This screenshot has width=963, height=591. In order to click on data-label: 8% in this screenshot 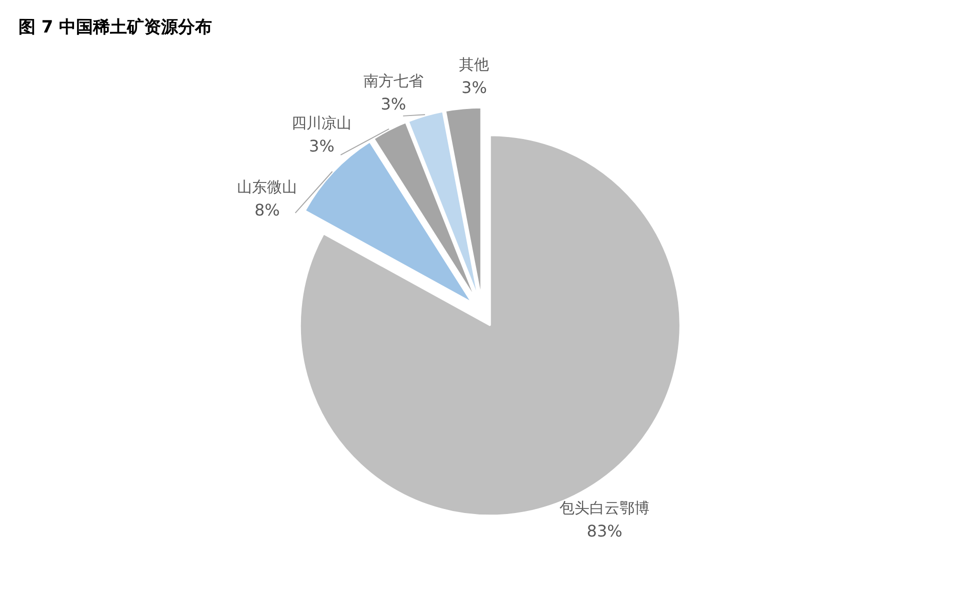, I will do `click(267, 210)`.